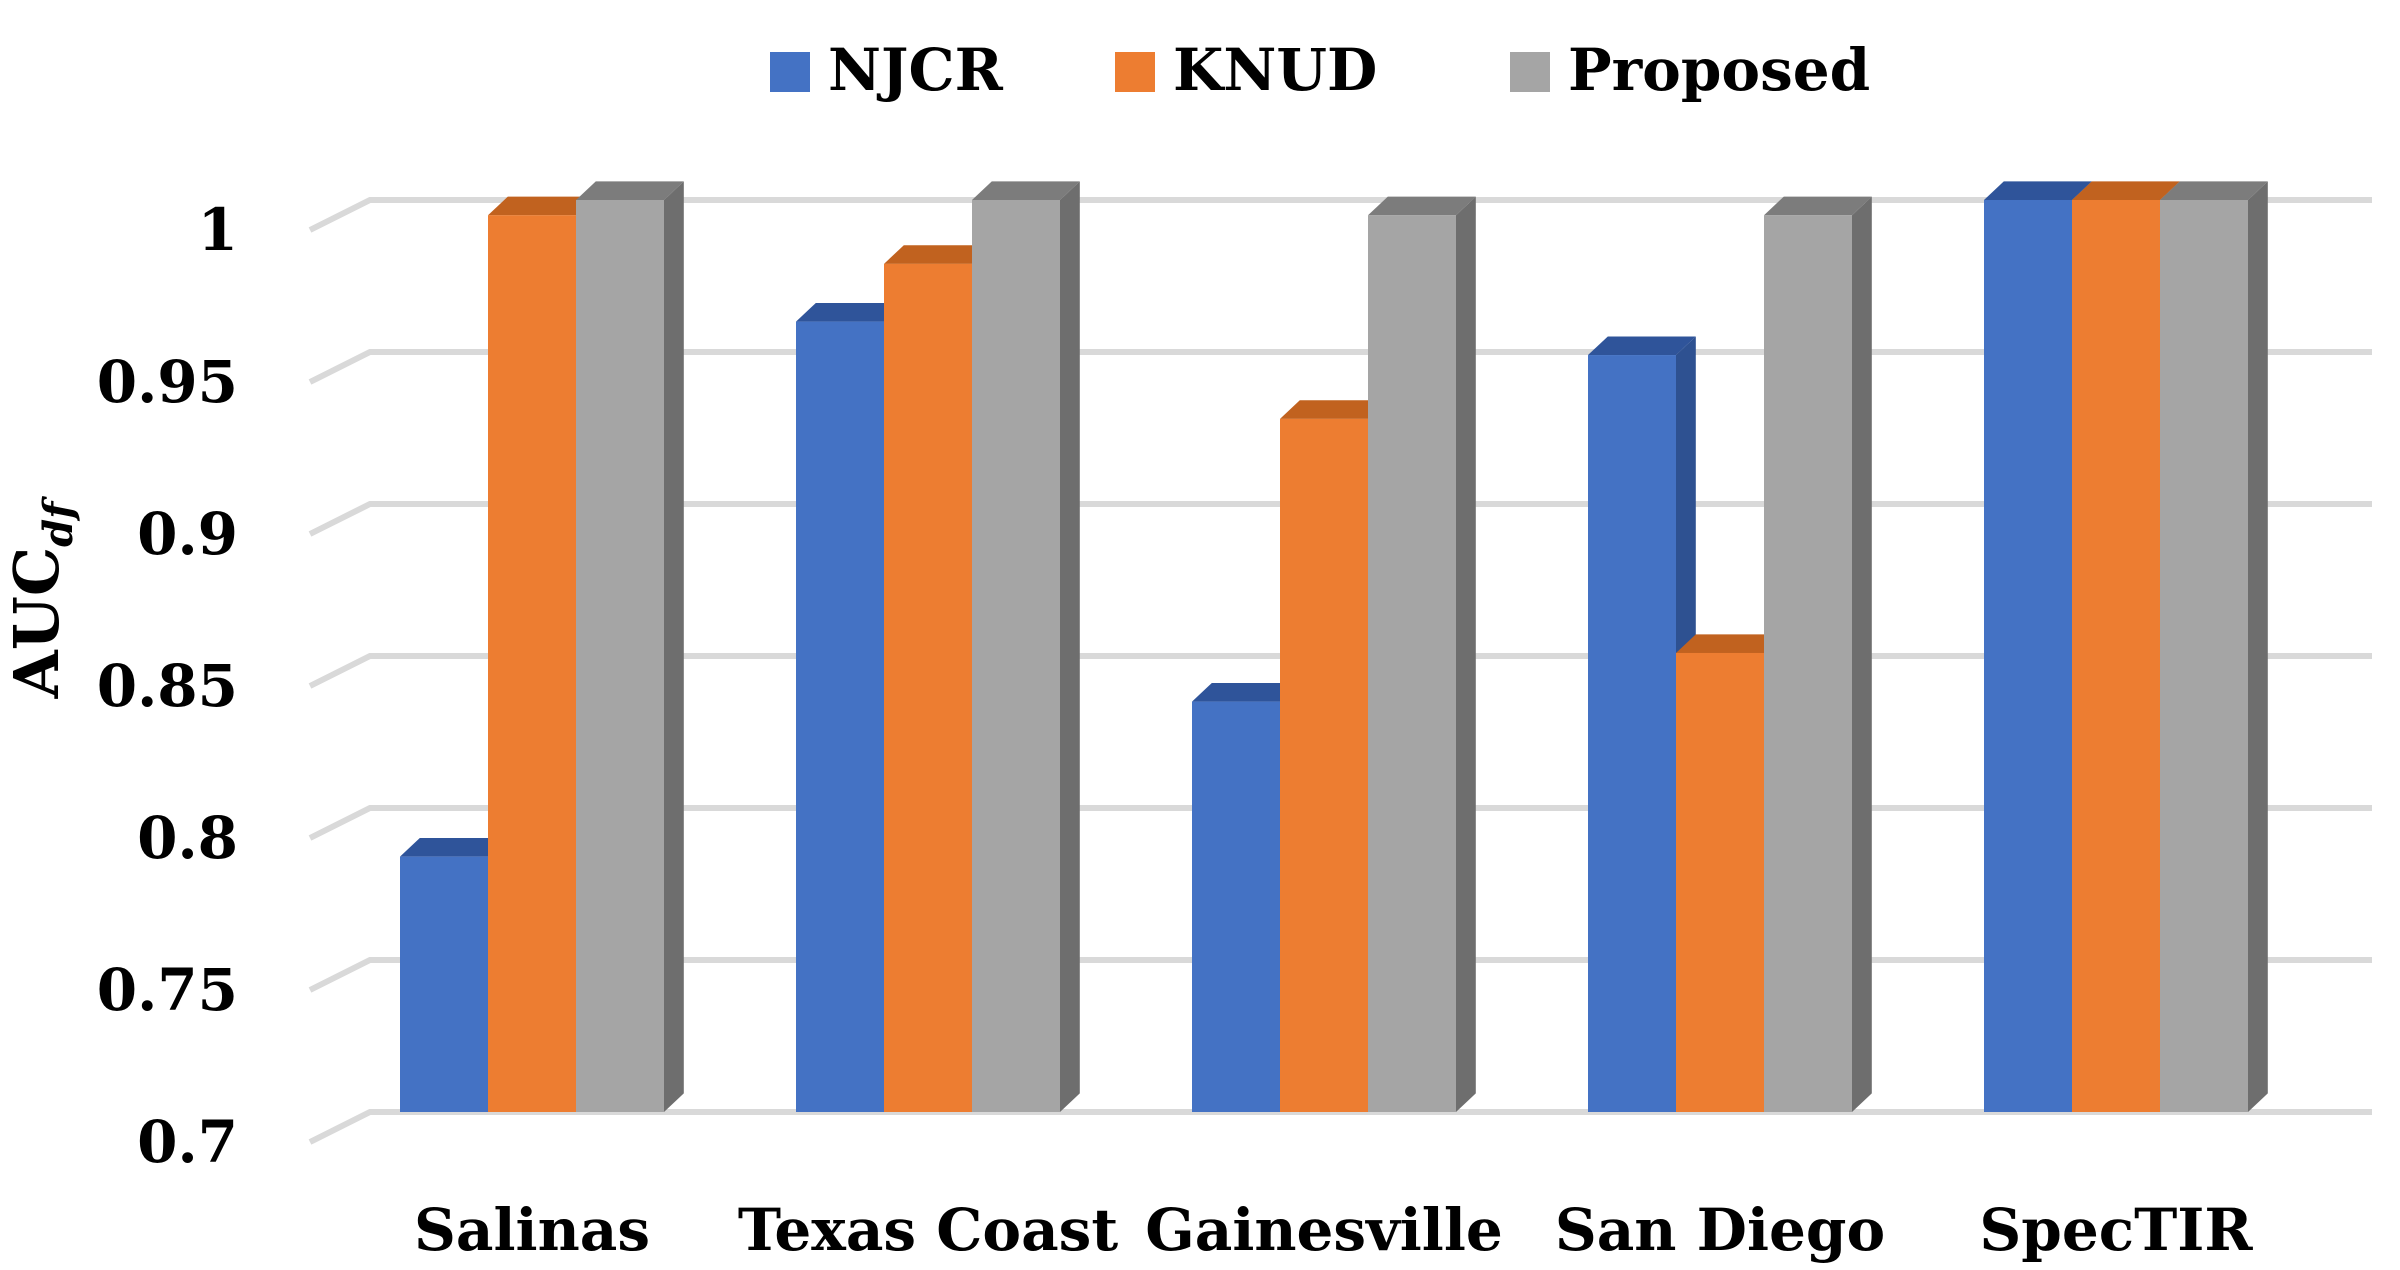 This screenshot has width=2400, height=1270. I want to click on y-tick-label: 0.8, so click(187, 838).